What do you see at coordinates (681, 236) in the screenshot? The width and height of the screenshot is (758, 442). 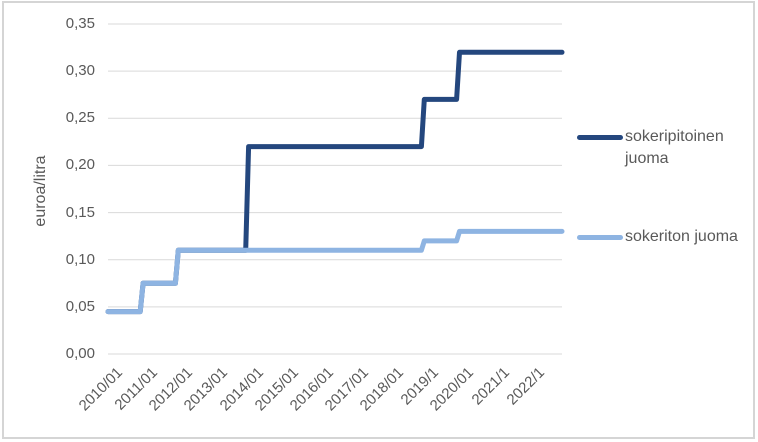 I see `legend-label-sokeriton: sokeriton juoma` at bounding box center [681, 236].